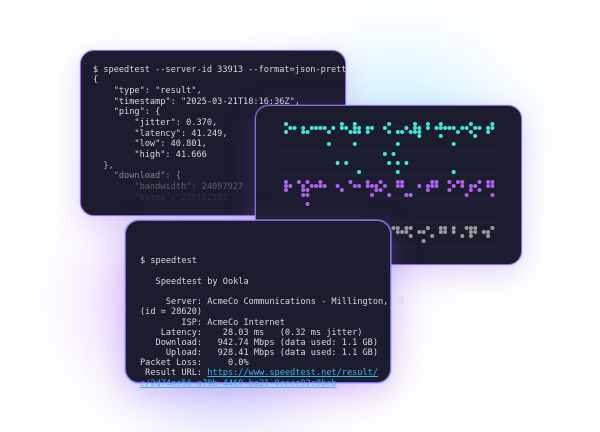 This screenshot has height=432, width=600. What do you see at coordinates (194, 281) in the screenshot?
I see `cli-line: Speedtest by Ookla` at bounding box center [194, 281].